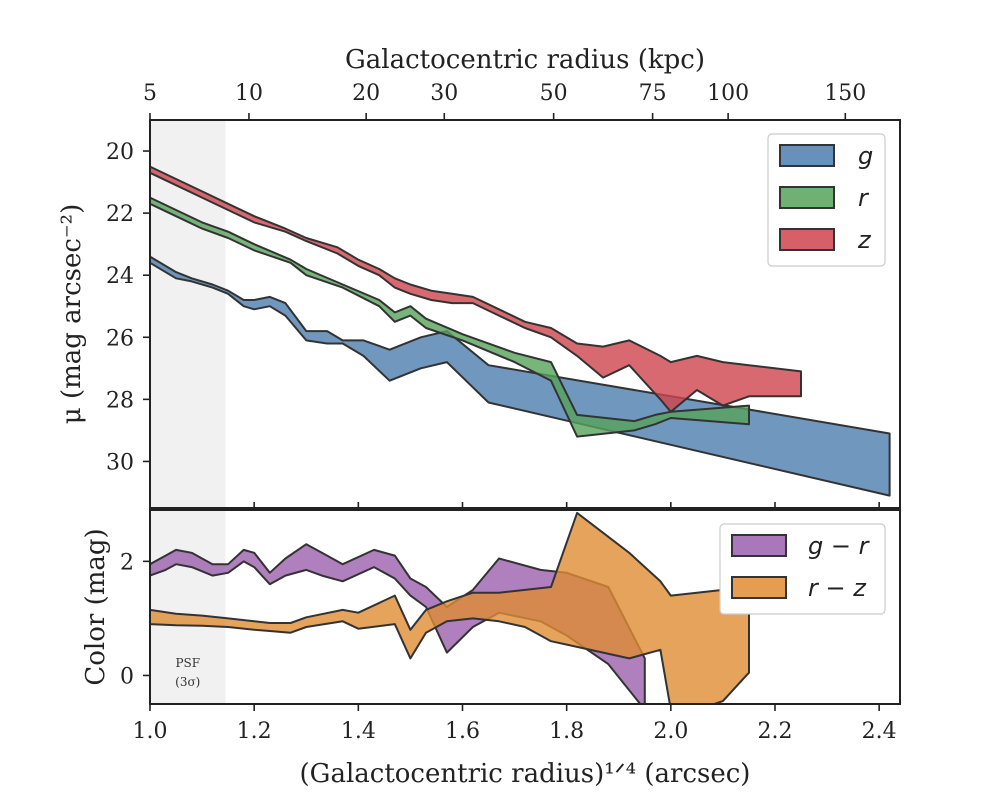 The width and height of the screenshot is (1000, 800). What do you see at coordinates (120, 152) in the screenshot?
I see `y-tick-label: 20` at bounding box center [120, 152].